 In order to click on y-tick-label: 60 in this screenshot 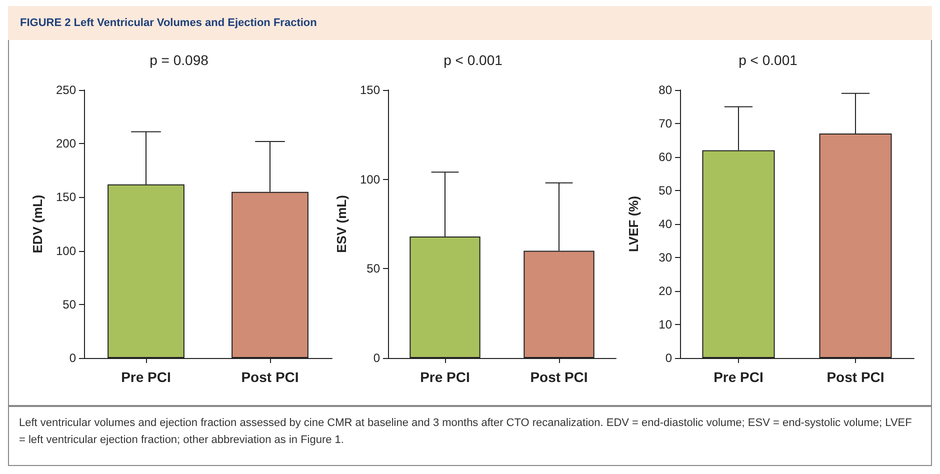, I will do `click(665, 157)`.